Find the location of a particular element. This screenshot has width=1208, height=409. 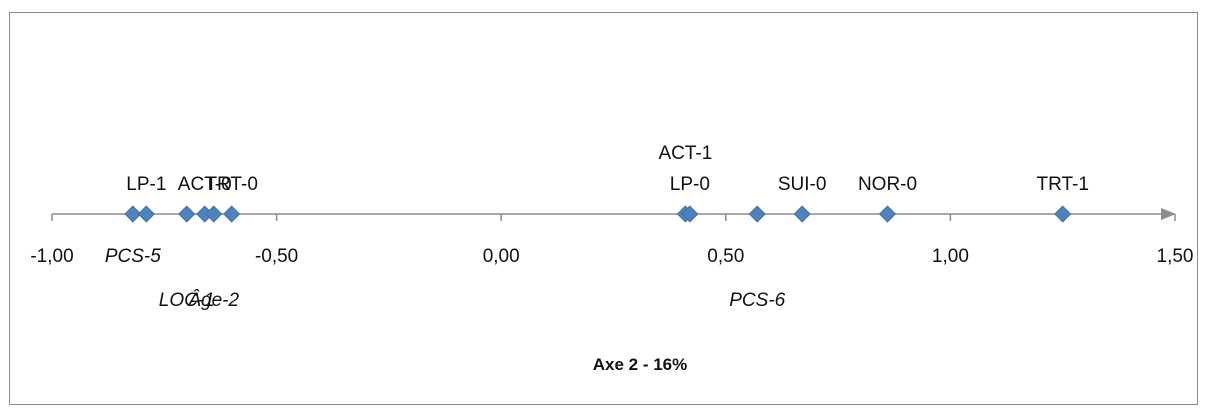

data-point-label: TRT-0 is located at coordinates (231, 184).